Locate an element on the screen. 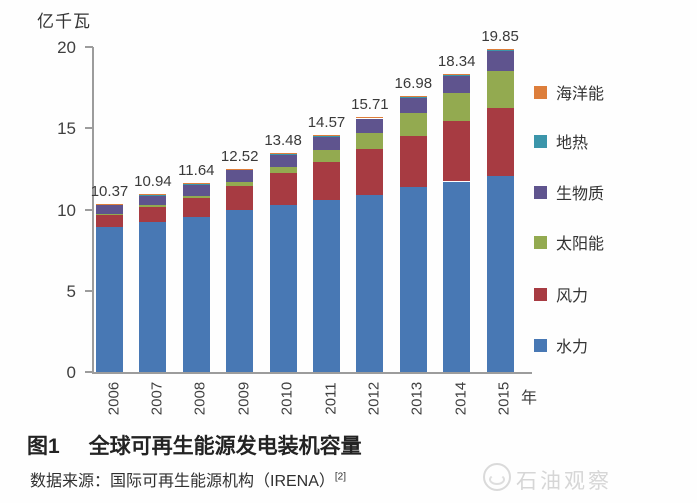 The height and width of the screenshot is (503, 697). bar-segment-solar-2012 is located at coordinates (370, 141).